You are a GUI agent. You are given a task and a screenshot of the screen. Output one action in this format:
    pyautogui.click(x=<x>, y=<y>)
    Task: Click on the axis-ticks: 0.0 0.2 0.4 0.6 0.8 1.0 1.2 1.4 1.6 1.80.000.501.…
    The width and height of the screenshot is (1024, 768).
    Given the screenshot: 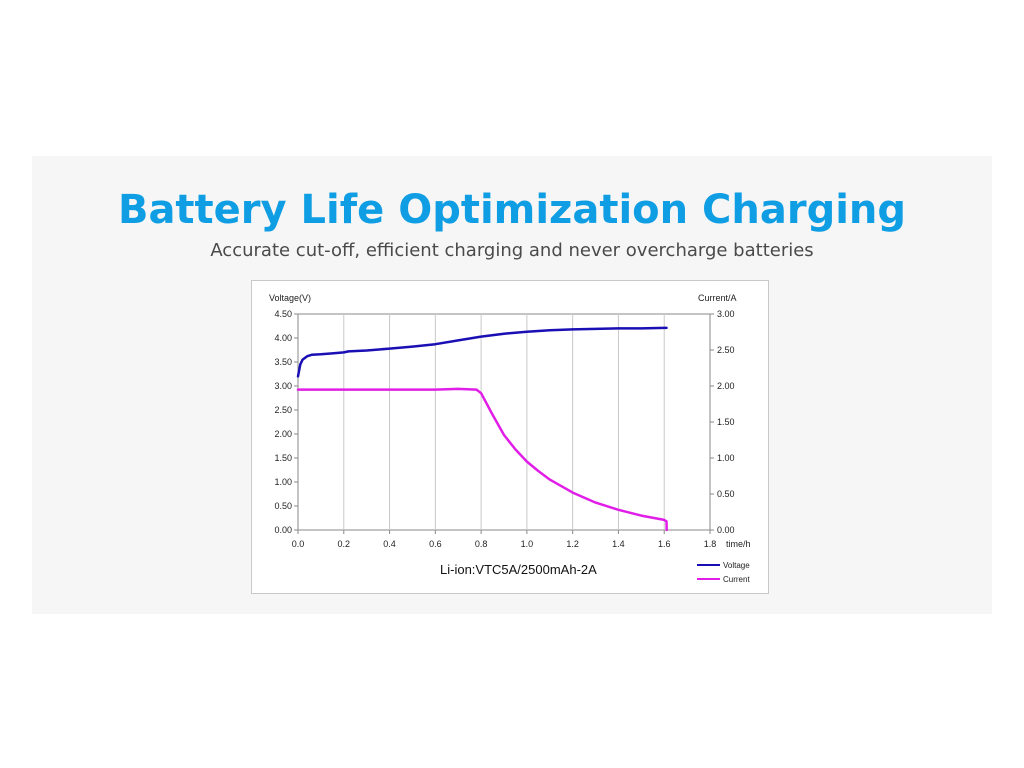 What is the action you would take?
    pyautogui.click(x=504, y=429)
    